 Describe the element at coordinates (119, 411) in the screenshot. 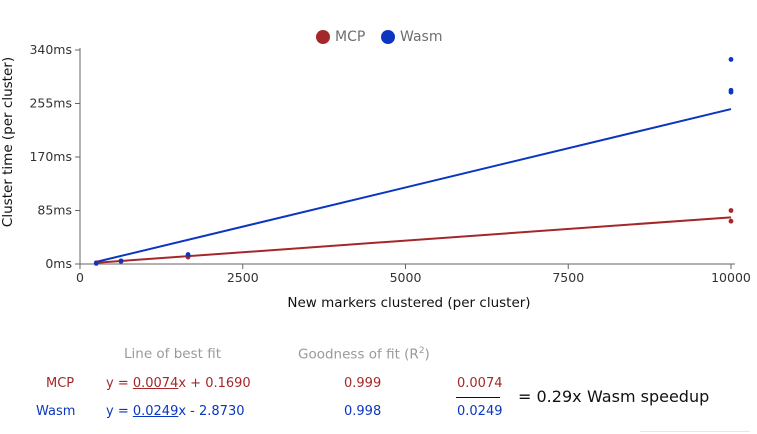

I see `equation-wasm-prefix: y =` at that location.